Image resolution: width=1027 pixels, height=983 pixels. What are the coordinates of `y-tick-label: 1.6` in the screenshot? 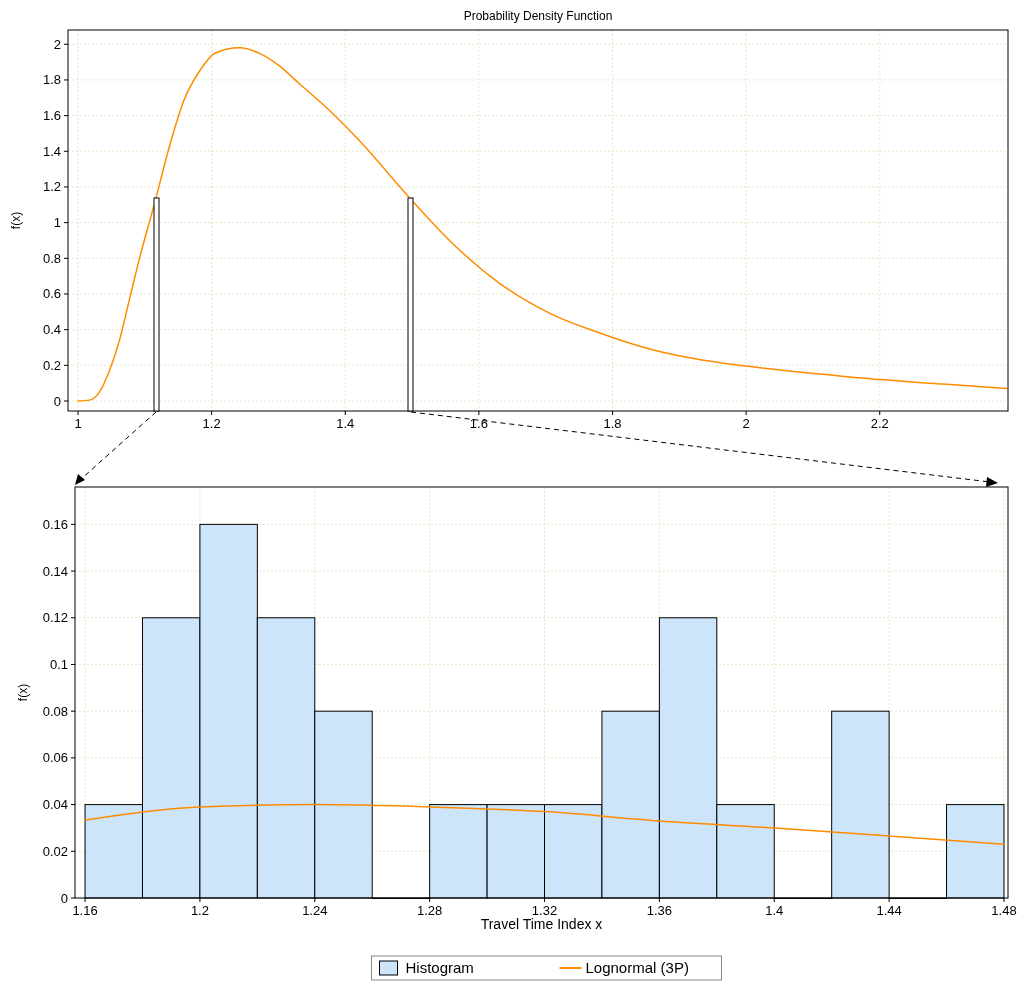 It's located at (51, 116).